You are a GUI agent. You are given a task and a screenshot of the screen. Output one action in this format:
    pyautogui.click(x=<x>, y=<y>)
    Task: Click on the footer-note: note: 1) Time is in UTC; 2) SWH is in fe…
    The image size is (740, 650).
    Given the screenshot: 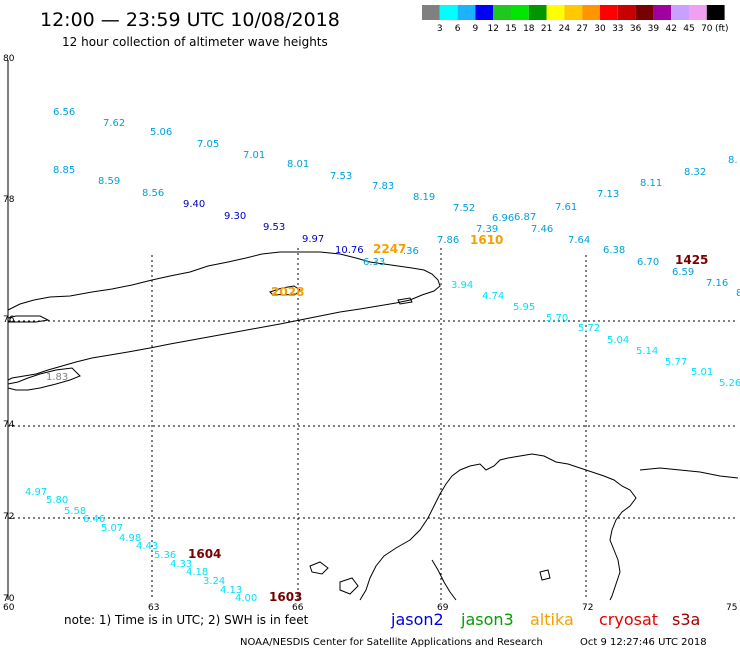 What is the action you would take?
    pyautogui.click(x=186, y=620)
    